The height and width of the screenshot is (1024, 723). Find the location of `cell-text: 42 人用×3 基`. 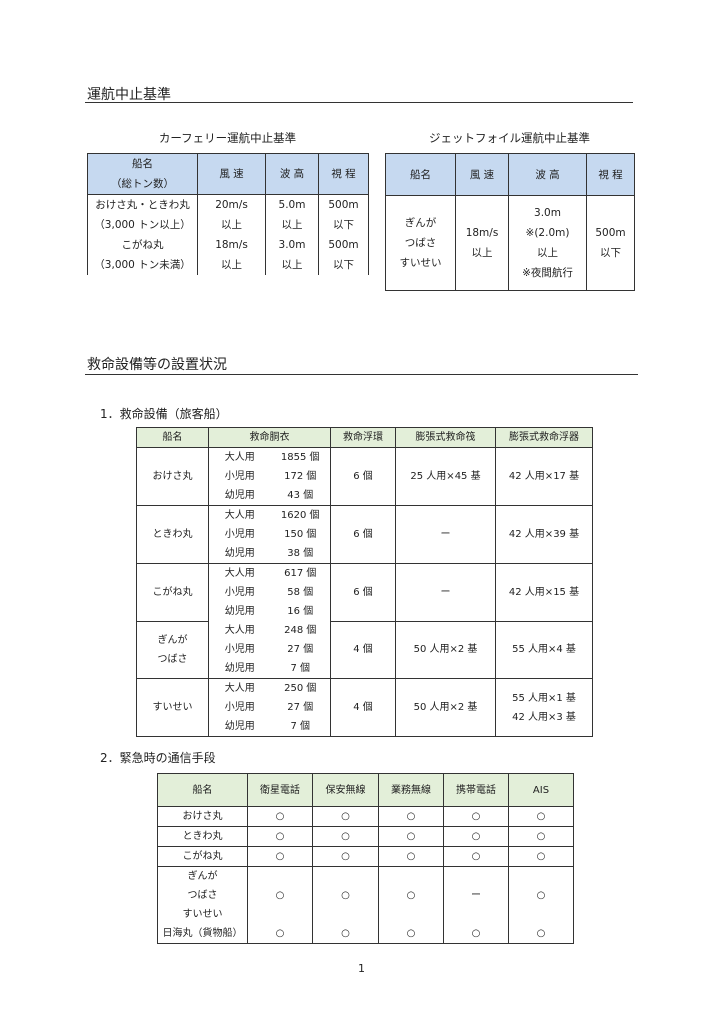

cell-text: 42 人用×3 基 is located at coordinates (544, 717).